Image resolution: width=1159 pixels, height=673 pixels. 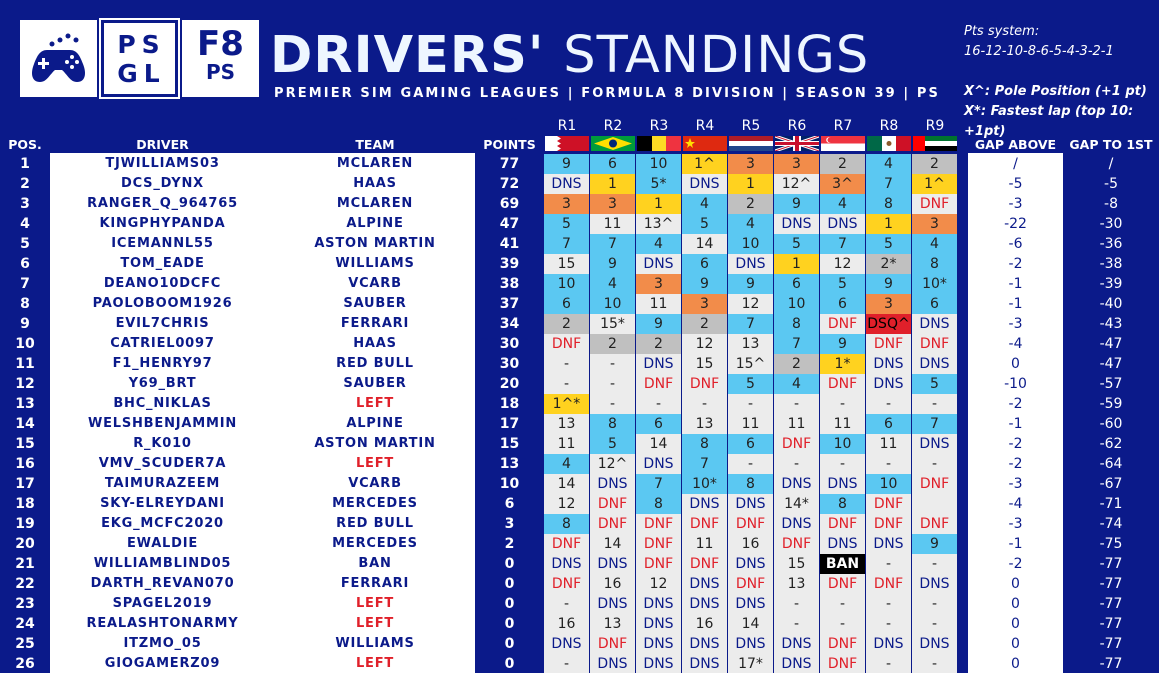 I want to click on gap-first-cell: -75, so click(x=1111, y=544).